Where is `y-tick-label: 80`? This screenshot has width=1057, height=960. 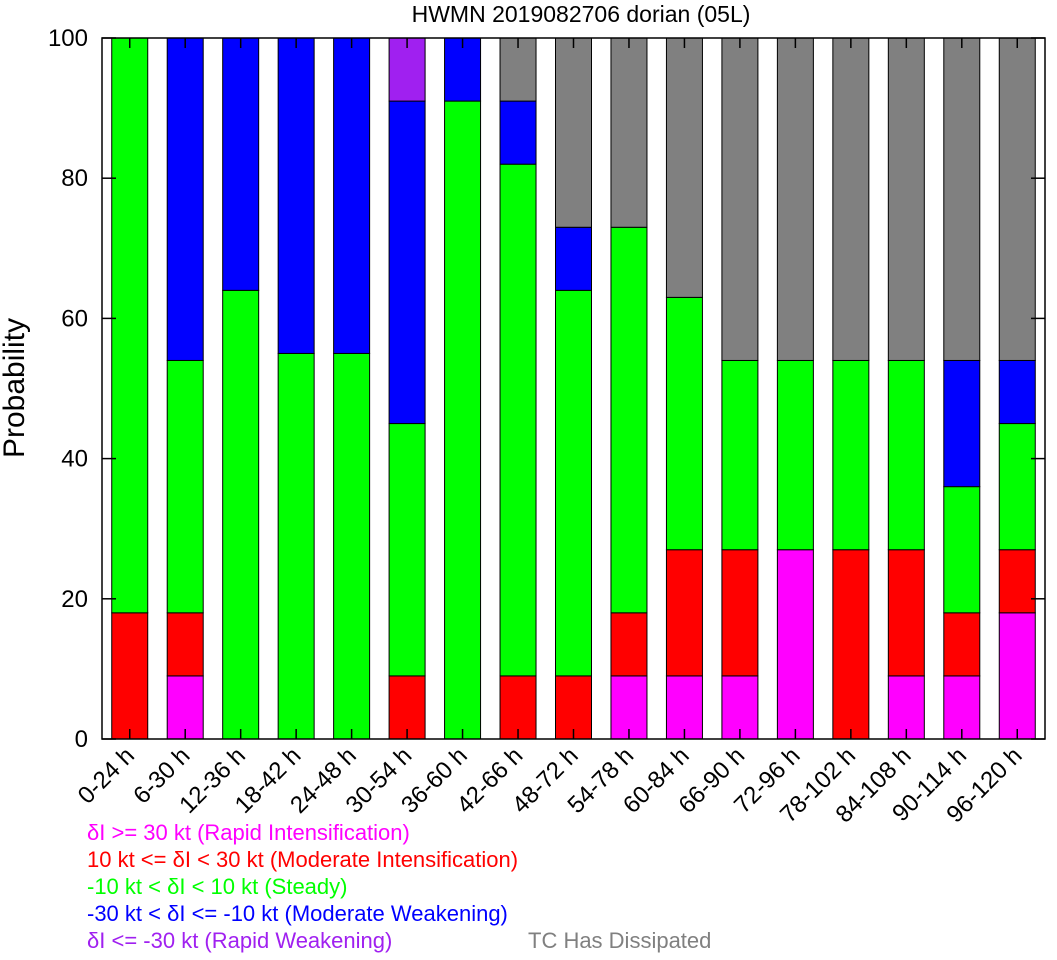
y-tick-label: 80 is located at coordinates (74, 178).